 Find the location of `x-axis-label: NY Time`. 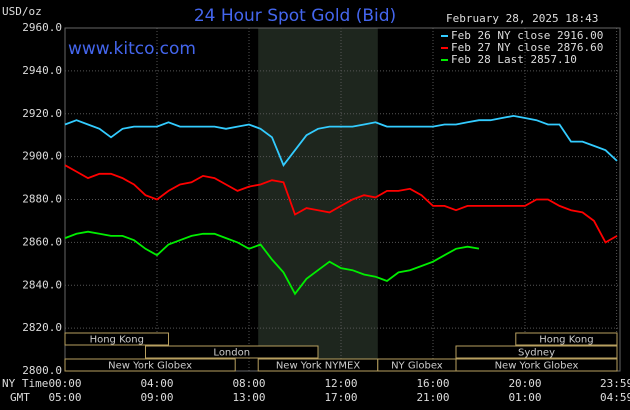

x-axis-label: NY Time is located at coordinates (25, 383).